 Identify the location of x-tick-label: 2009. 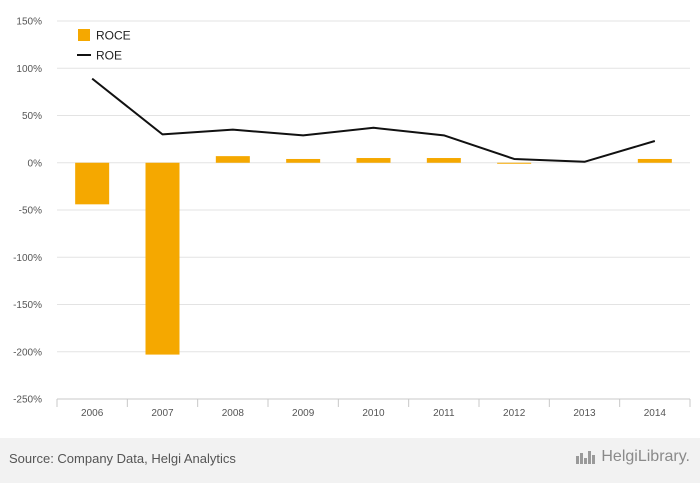
(303, 413).